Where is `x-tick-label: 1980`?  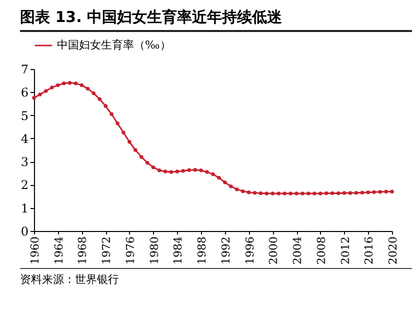 x-tick-label: 1980 is located at coordinates (154, 250).